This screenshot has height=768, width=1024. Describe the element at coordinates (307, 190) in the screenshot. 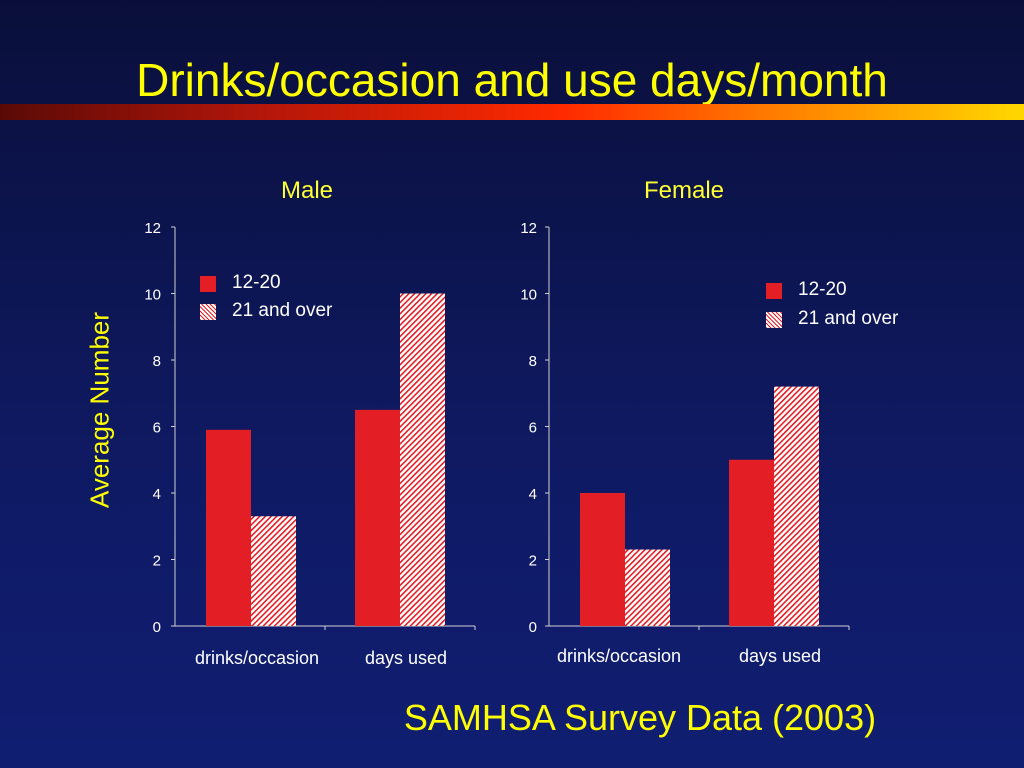

I see `chart-title-male: Male` at that location.